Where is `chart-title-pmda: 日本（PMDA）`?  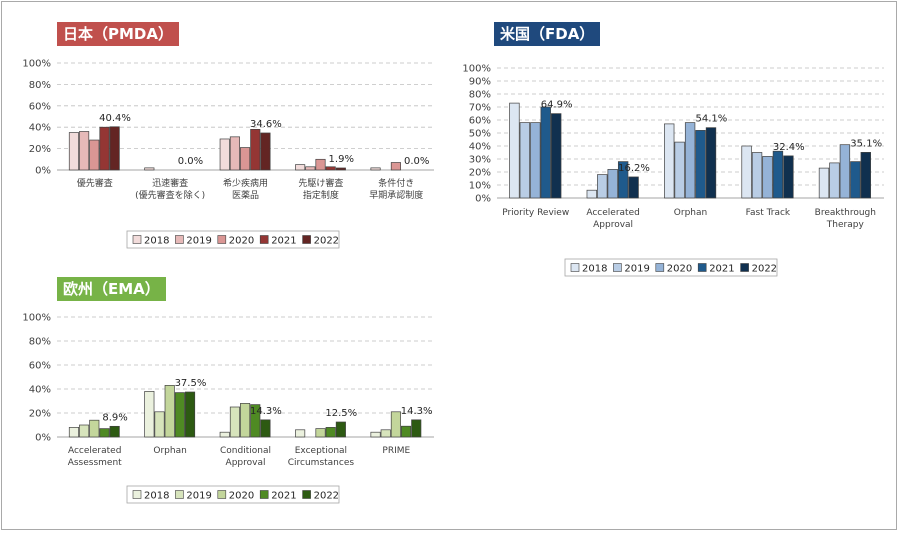
chart-title-pmda: 日本（PMDA） is located at coordinates (118, 34).